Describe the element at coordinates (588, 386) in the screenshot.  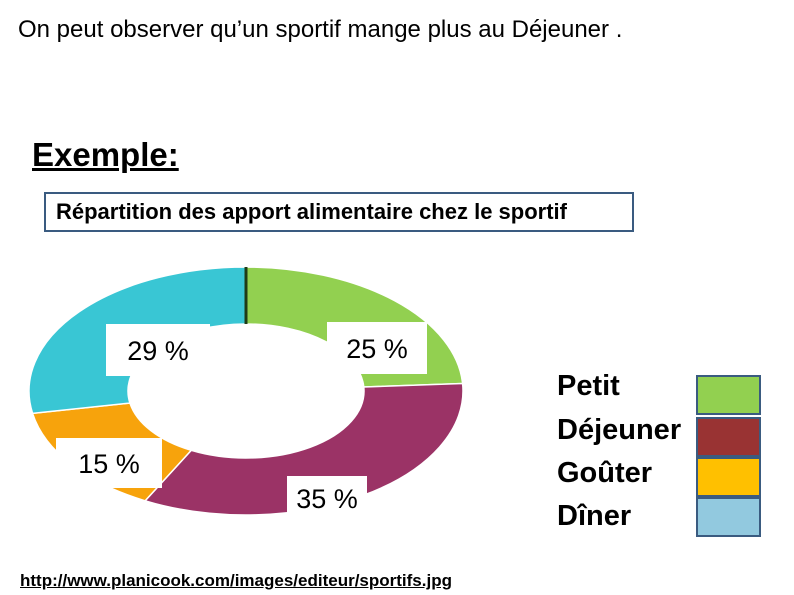
I see `legend-label-petit: Petit` at that location.